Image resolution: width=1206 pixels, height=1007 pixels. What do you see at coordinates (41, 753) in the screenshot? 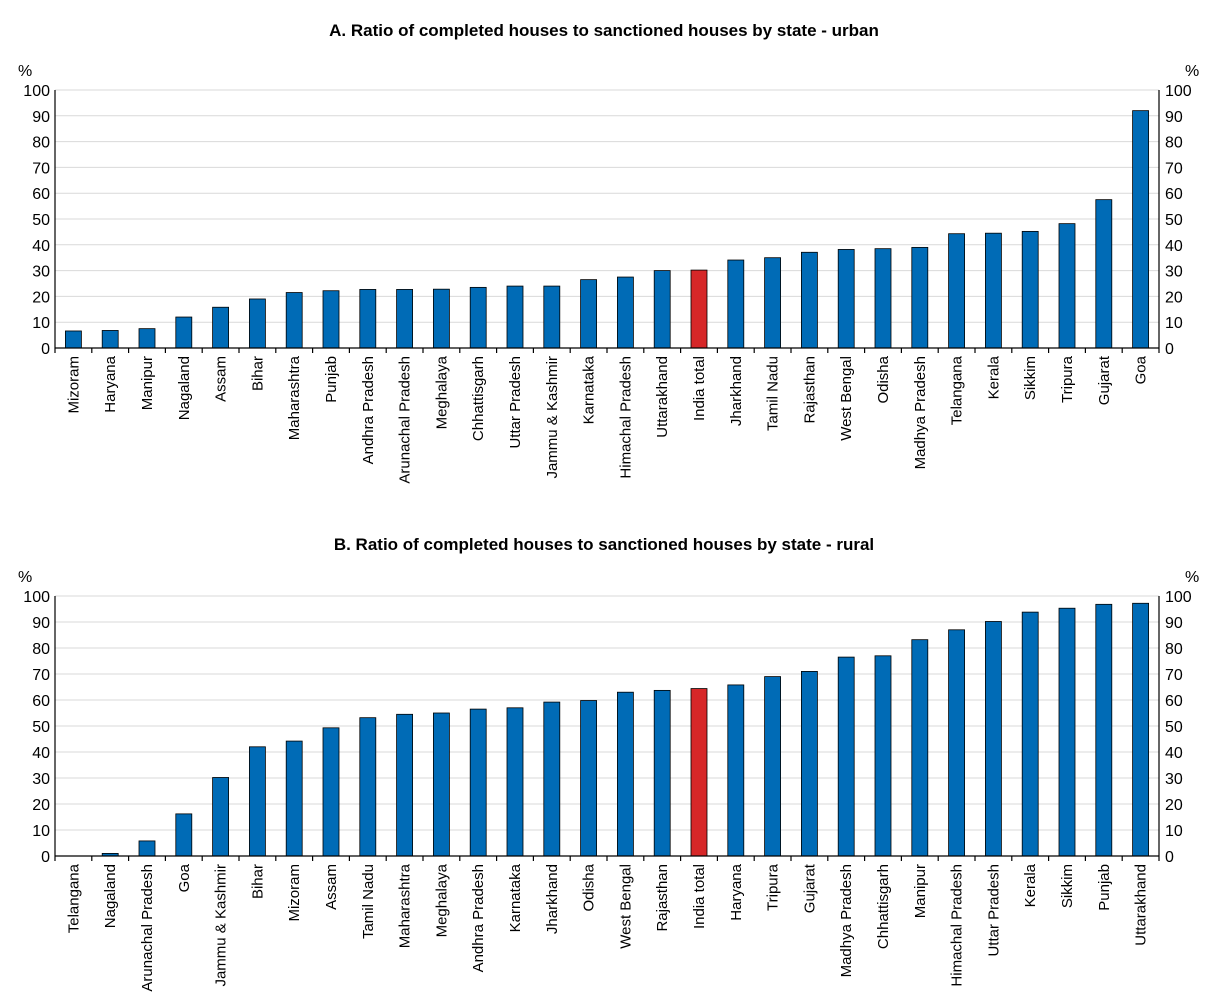
I see `y-tick-label-left: 40` at bounding box center [41, 753].